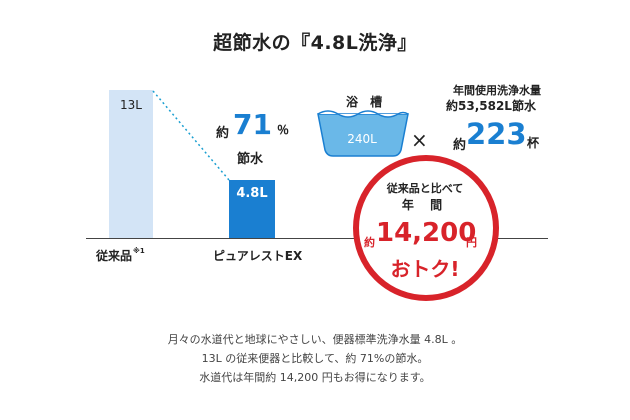 The image size is (630, 420). Describe the element at coordinates (426, 233) in the screenshot. I see `badge-amount: 14,200` at that location.